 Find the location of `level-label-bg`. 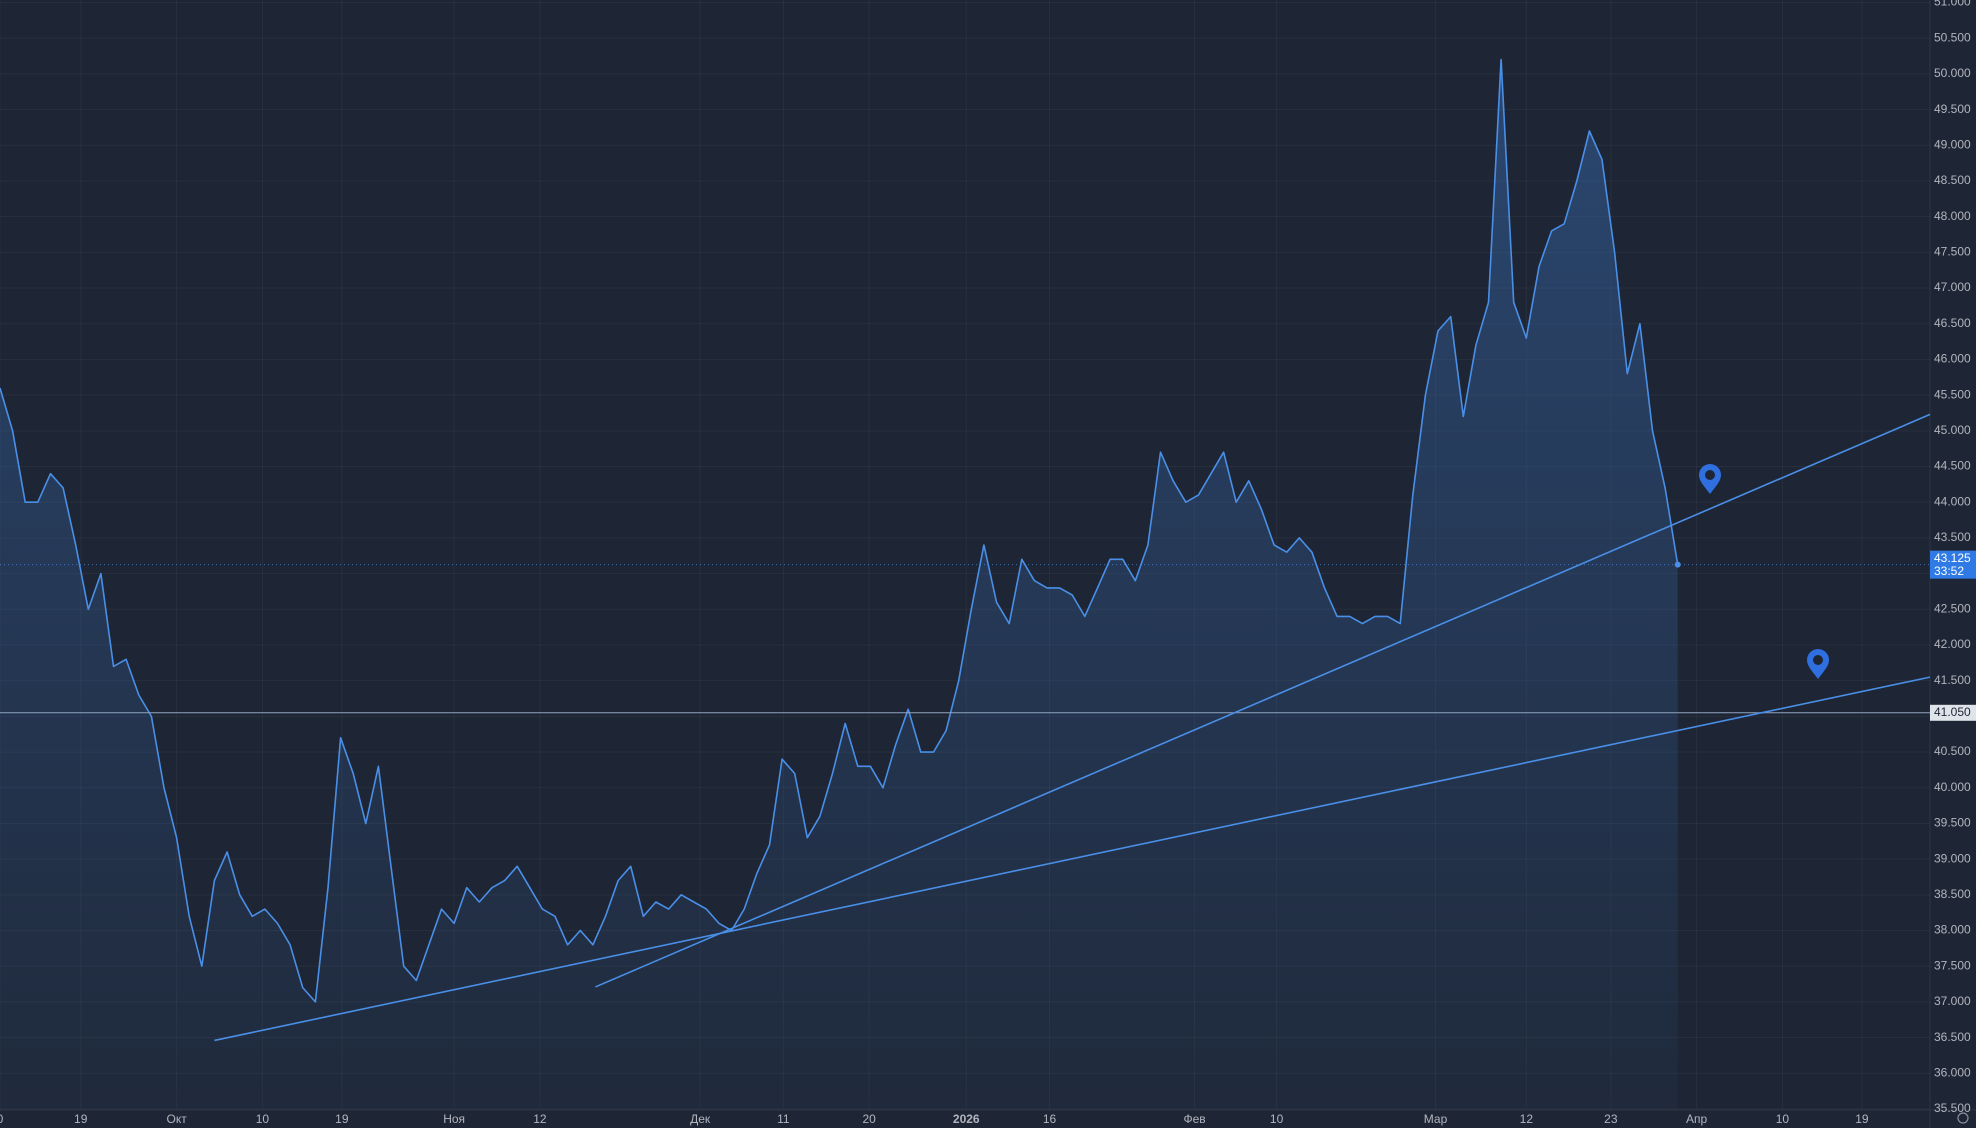

level-label-bg is located at coordinates (1953, 712).